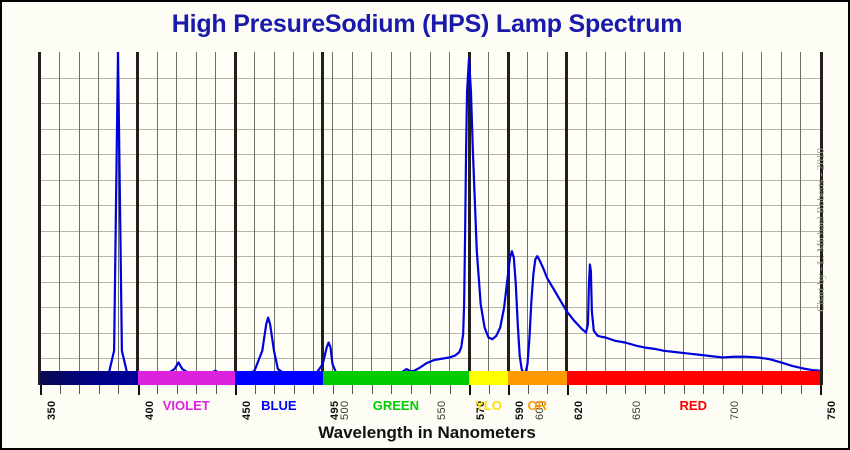 This screenshot has width=850, height=450. I want to click on visible-spectrum-colorbar, so click(430, 378).